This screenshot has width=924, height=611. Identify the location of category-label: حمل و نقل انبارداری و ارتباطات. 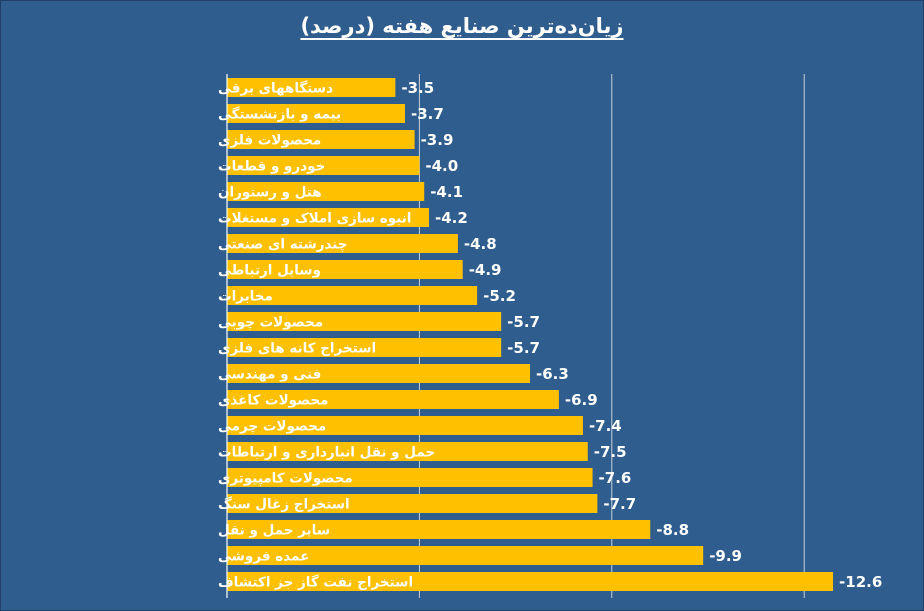
(326, 453).